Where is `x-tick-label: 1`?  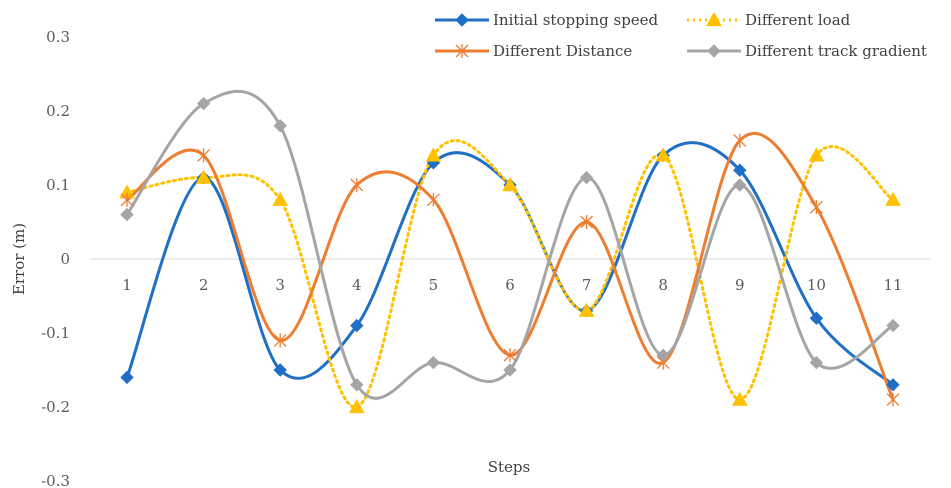 x-tick-label: 1 is located at coordinates (127, 285).